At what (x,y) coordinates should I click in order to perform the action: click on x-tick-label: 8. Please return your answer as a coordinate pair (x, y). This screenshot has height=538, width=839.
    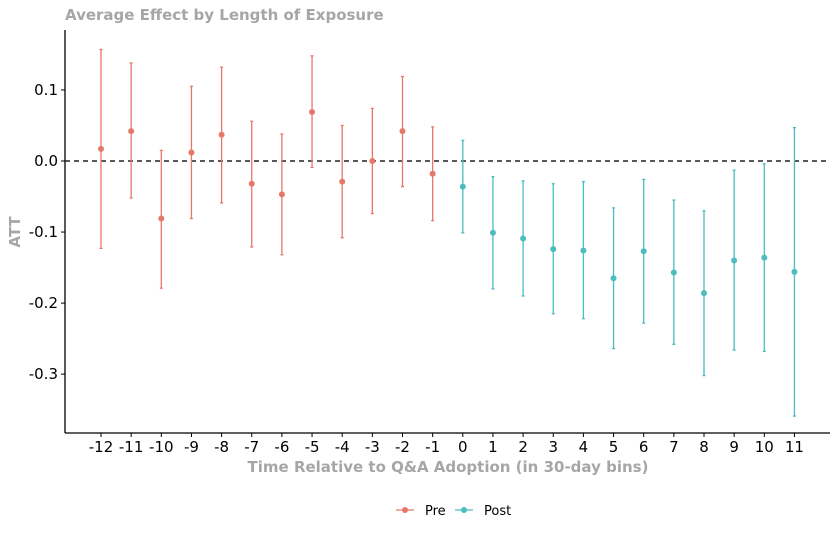
    Looking at the image, I should click on (704, 447).